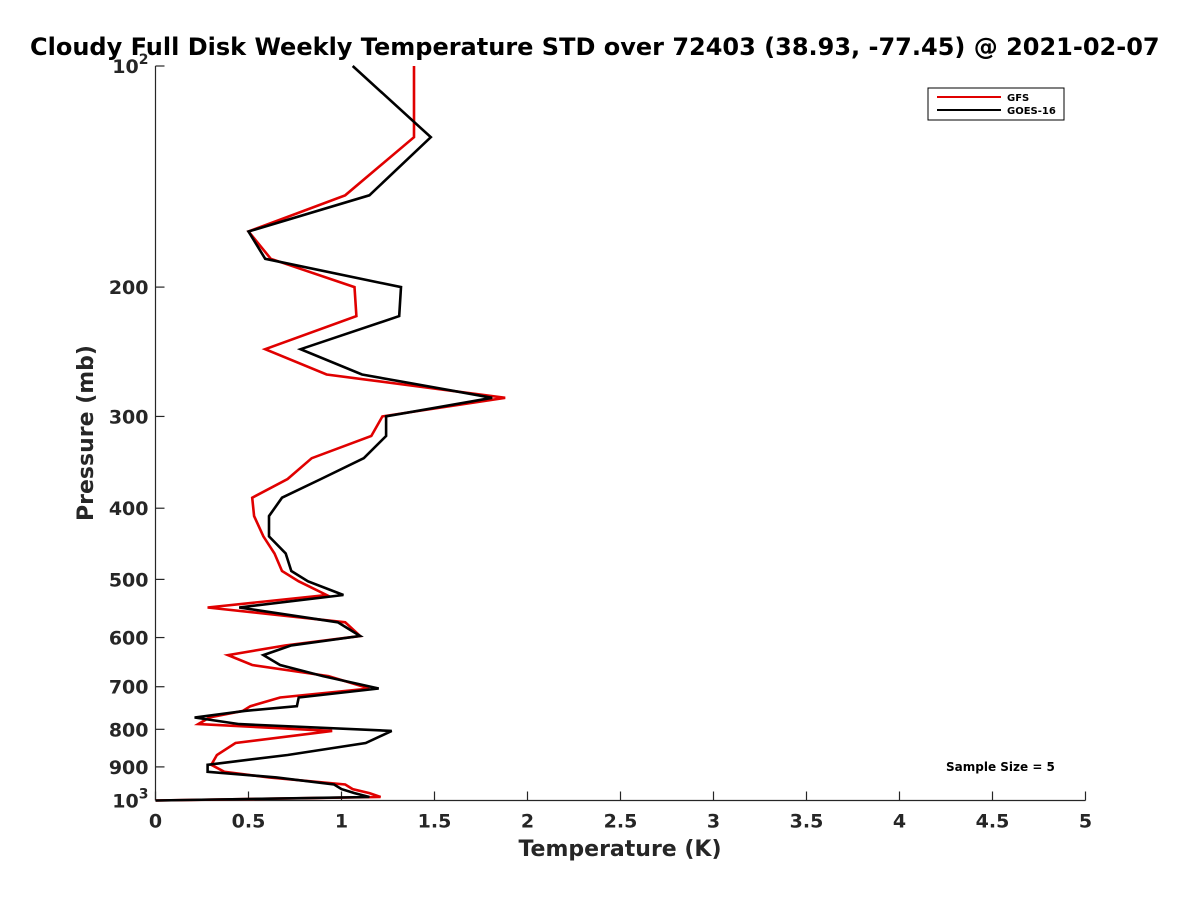 The width and height of the screenshot is (1200, 900). Describe the element at coordinates (130, 800) in the screenshot. I see `y-tick-label: 10³` at that location.